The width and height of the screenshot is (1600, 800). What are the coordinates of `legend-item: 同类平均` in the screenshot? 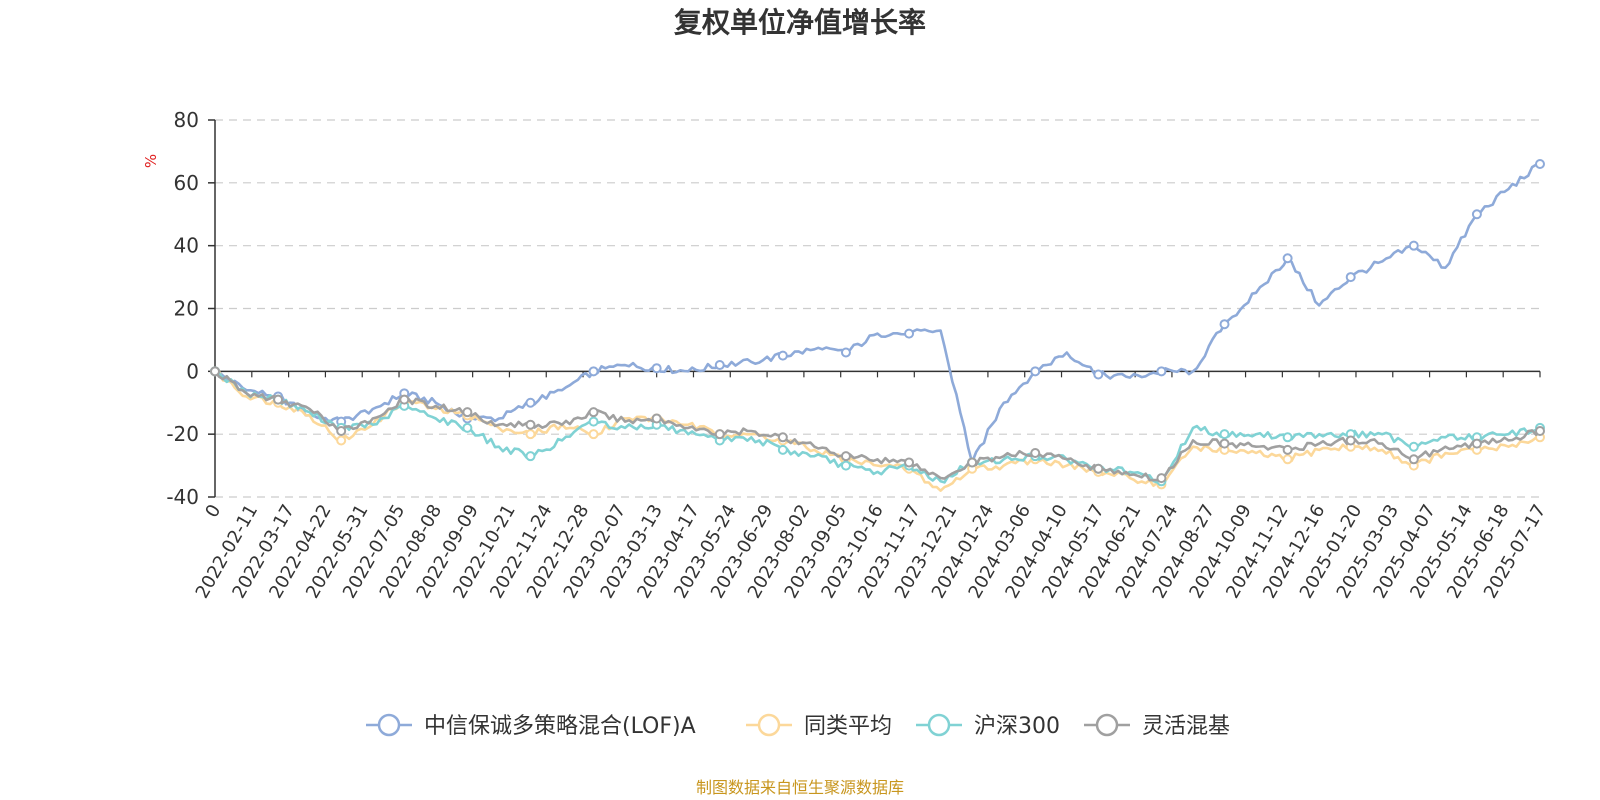 It's located at (819, 726).